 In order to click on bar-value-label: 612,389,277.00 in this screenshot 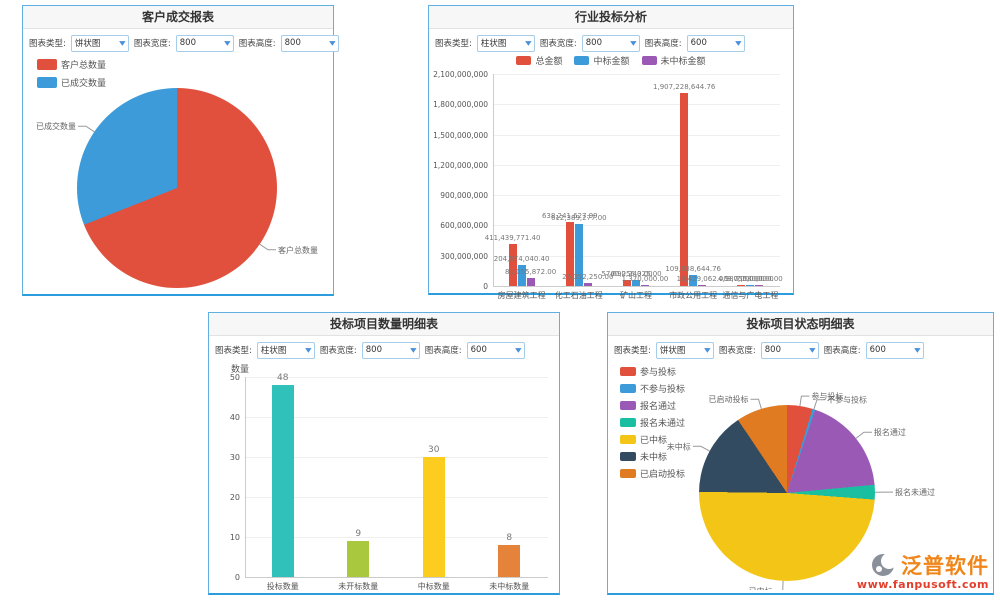, I will do `click(578, 218)`.